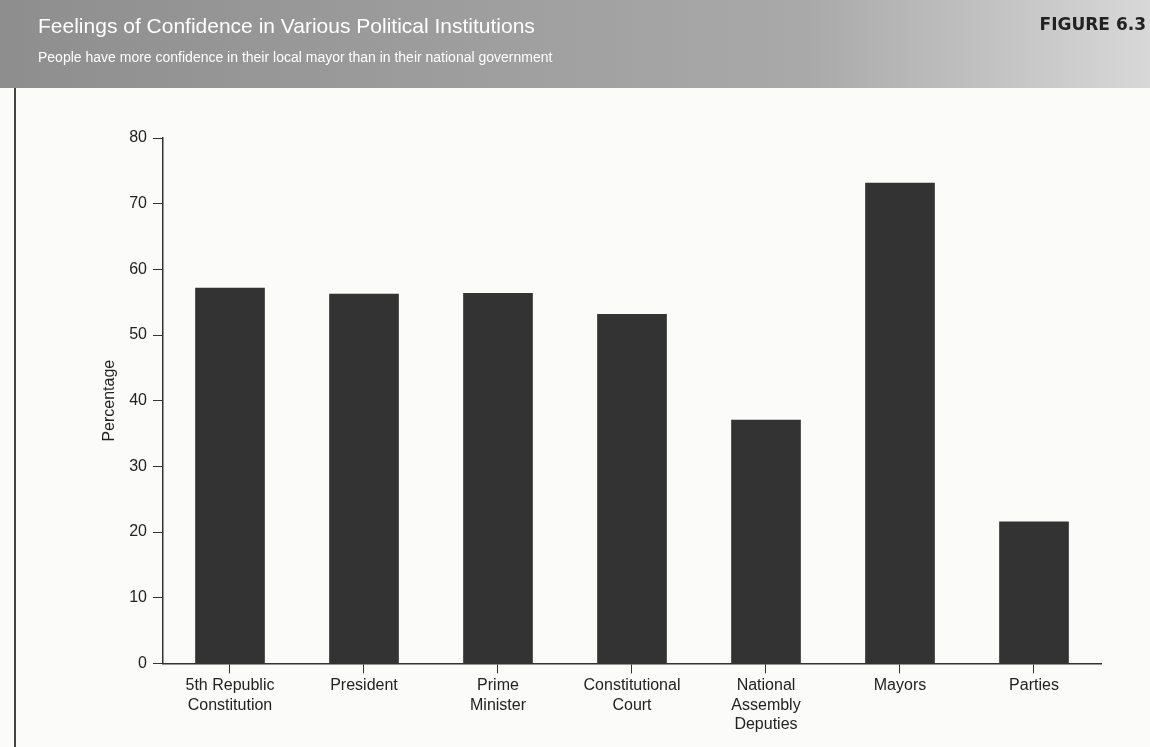 The height and width of the screenshot is (747, 1150). What do you see at coordinates (766, 704) in the screenshot?
I see `x-tick-label: National Assembly Deputies` at bounding box center [766, 704].